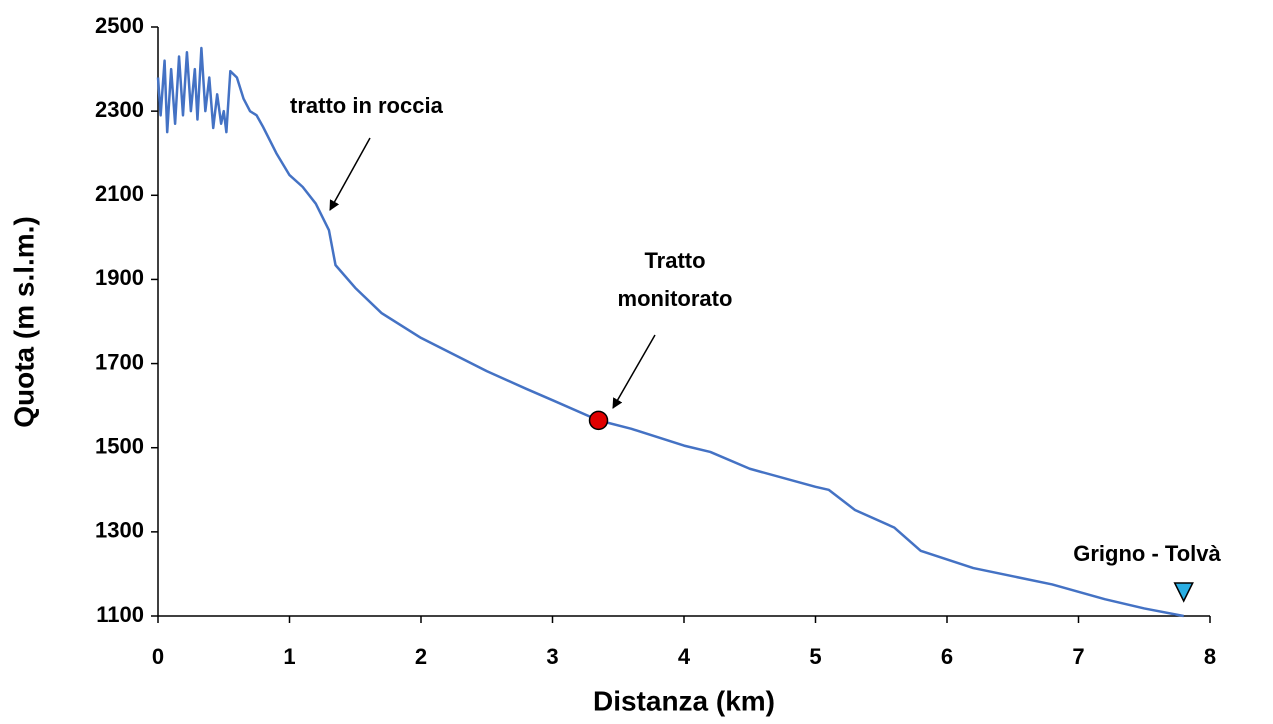 The height and width of the screenshot is (724, 1273). Describe the element at coordinates (421, 656) in the screenshot. I see `x-tick-label: 2` at that location.